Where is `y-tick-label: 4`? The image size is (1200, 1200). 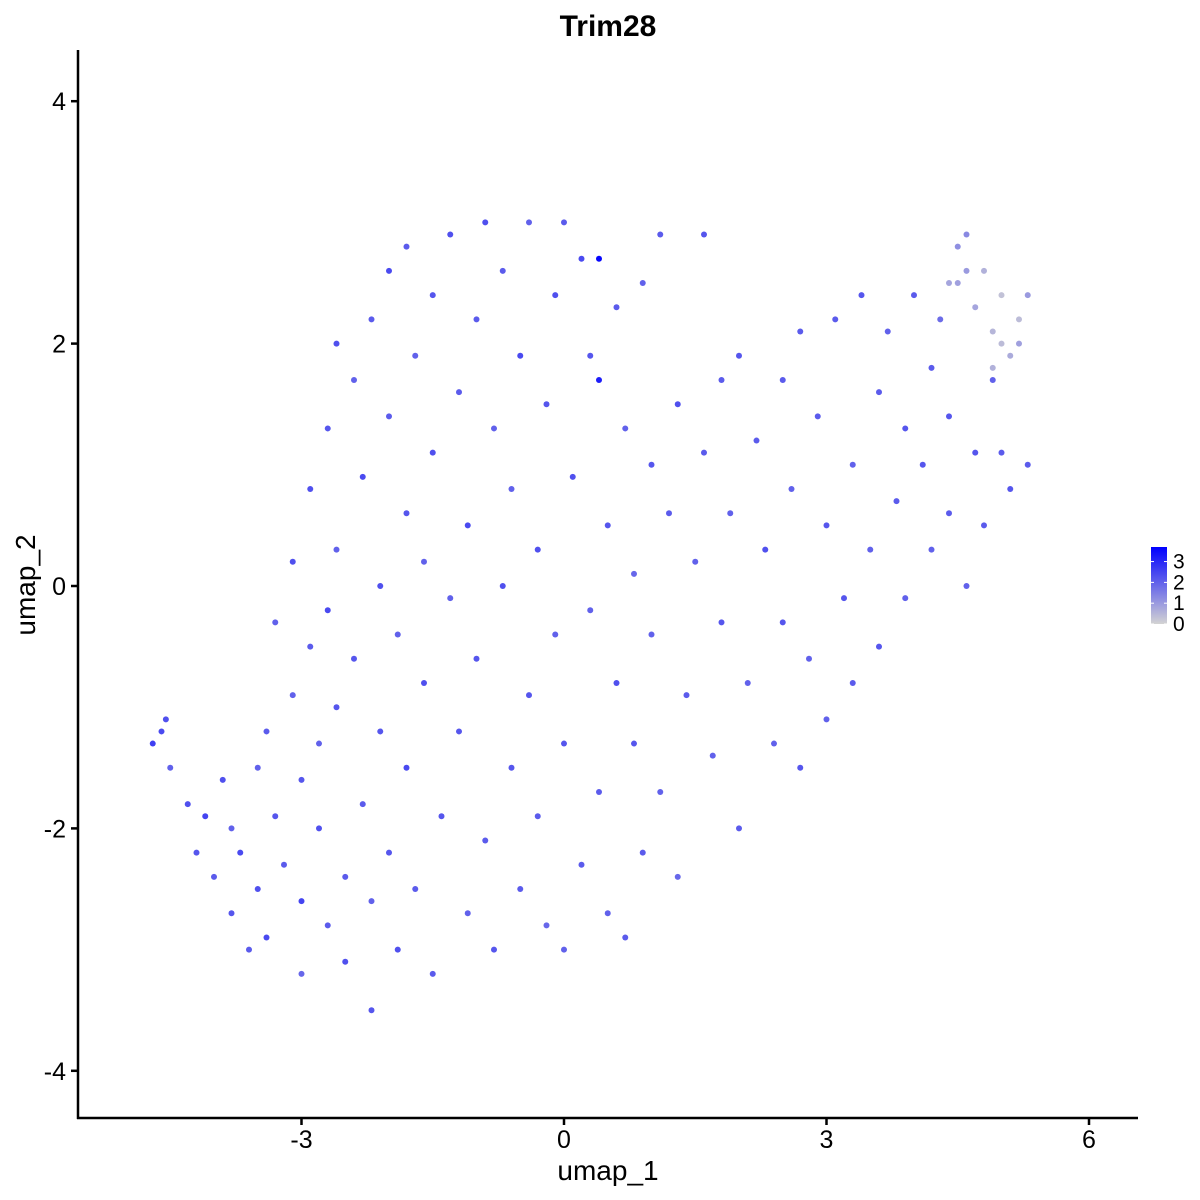
y-tick-label: 4 is located at coordinates (59, 102).